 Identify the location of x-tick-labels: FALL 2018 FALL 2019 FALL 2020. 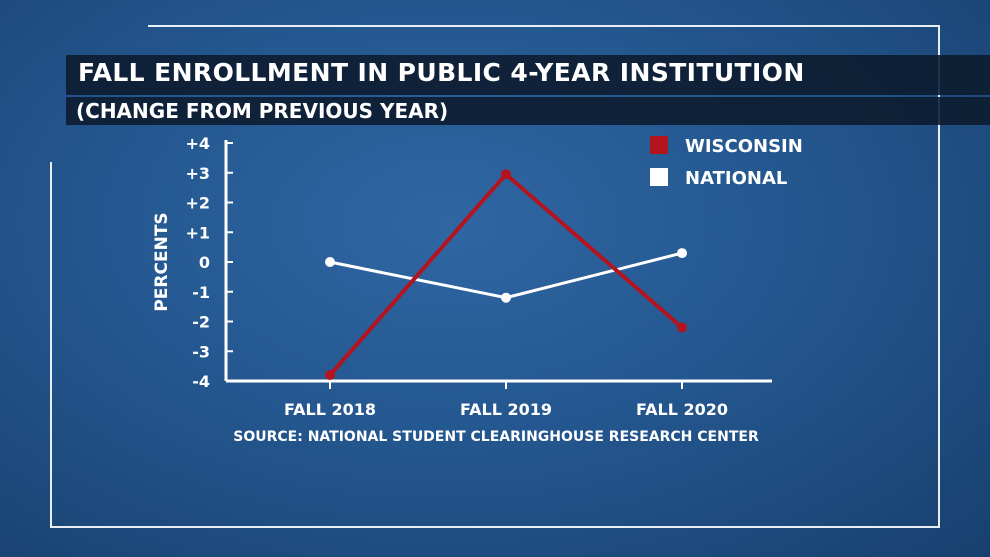
(506, 409).